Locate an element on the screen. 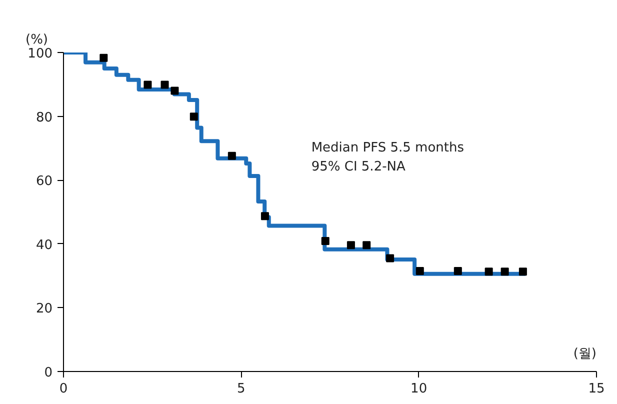 The image size is (617, 404). x-tick-label: 5 is located at coordinates (241, 389).